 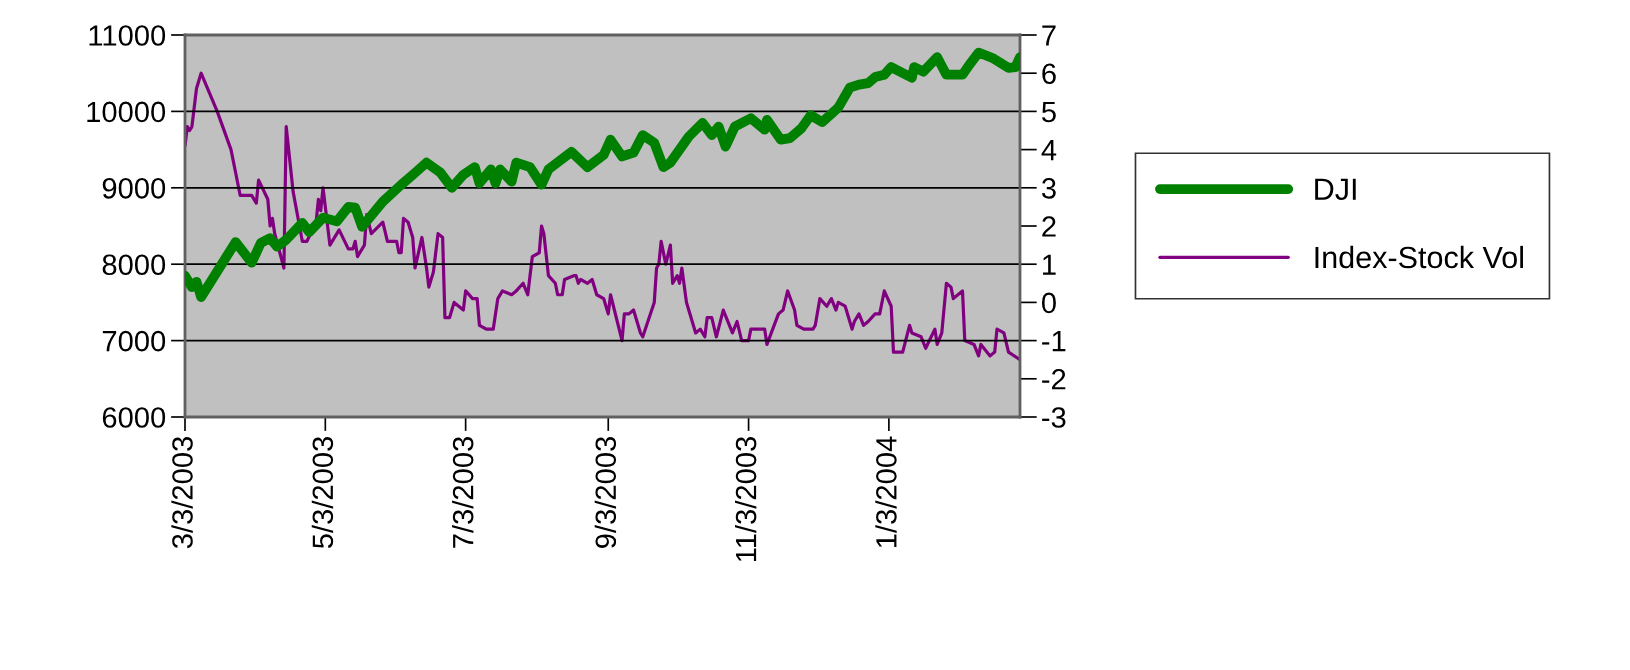 What do you see at coordinates (1049, 112) in the screenshot?
I see `y2-tick-label: 5` at bounding box center [1049, 112].